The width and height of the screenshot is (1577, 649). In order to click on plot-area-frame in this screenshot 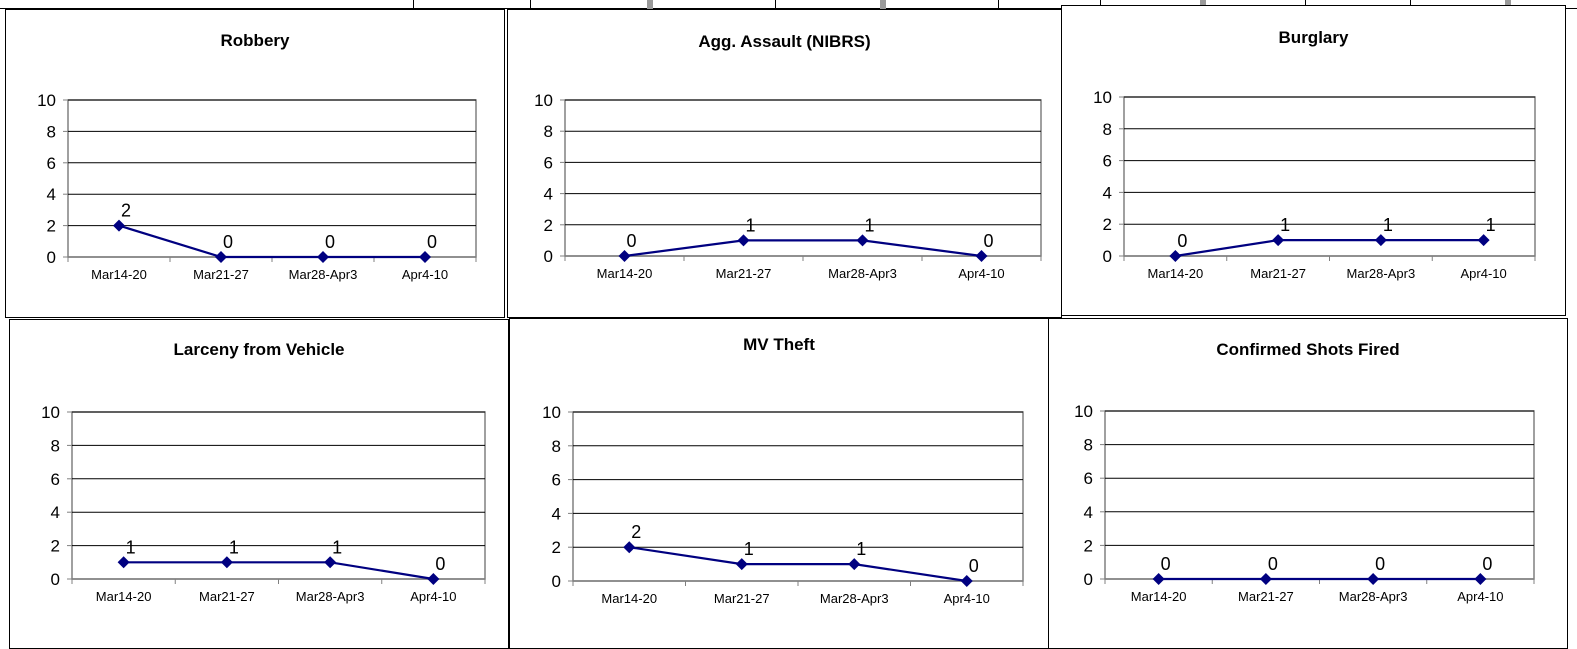, I will do `click(798, 496)`.